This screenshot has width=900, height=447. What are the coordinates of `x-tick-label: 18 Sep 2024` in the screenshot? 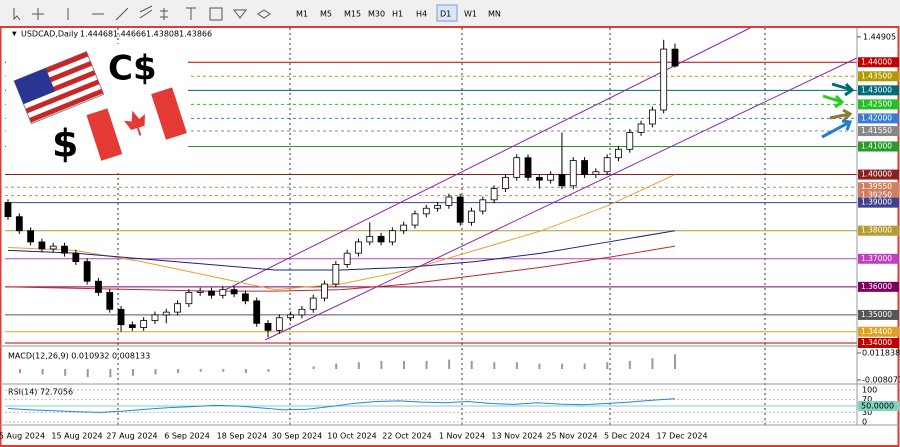 It's located at (242, 436).